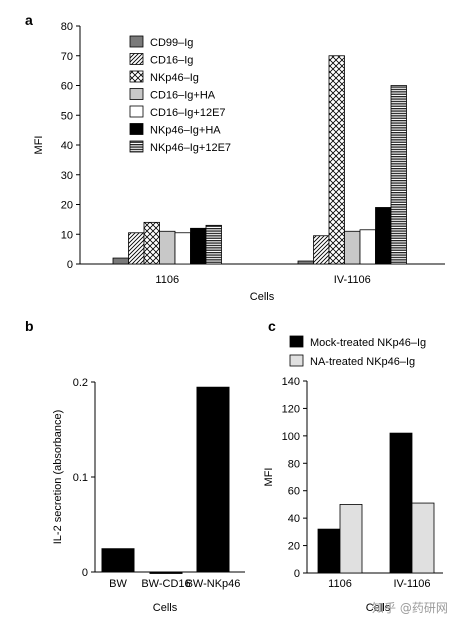 The image size is (474, 620). I want to click on panel-a-y-tick-label-8: 80, so click(67, 27).